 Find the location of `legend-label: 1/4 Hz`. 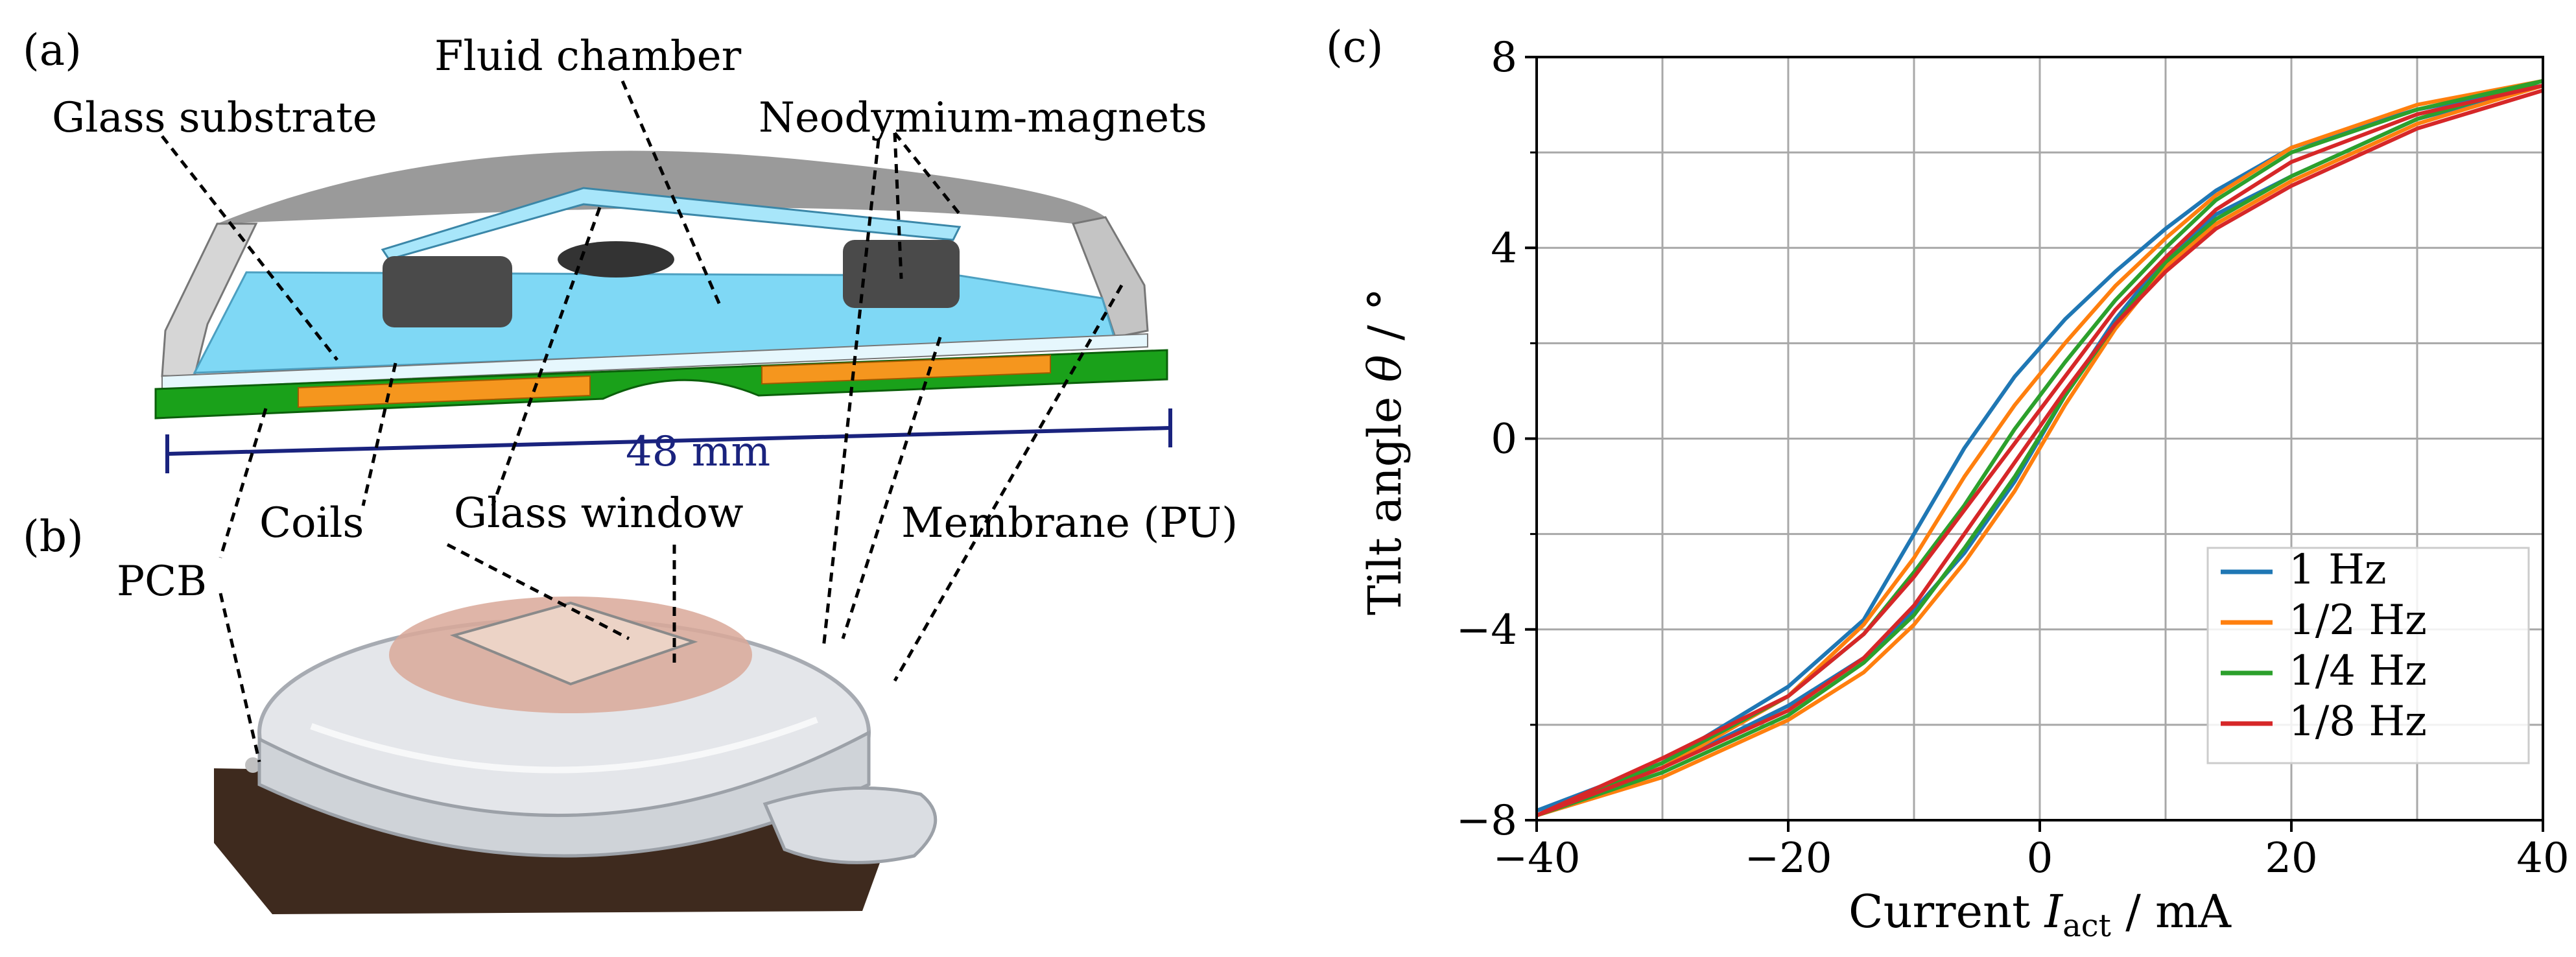

legend-label: 1/4 Hz is located at coordinates (2358, 671).